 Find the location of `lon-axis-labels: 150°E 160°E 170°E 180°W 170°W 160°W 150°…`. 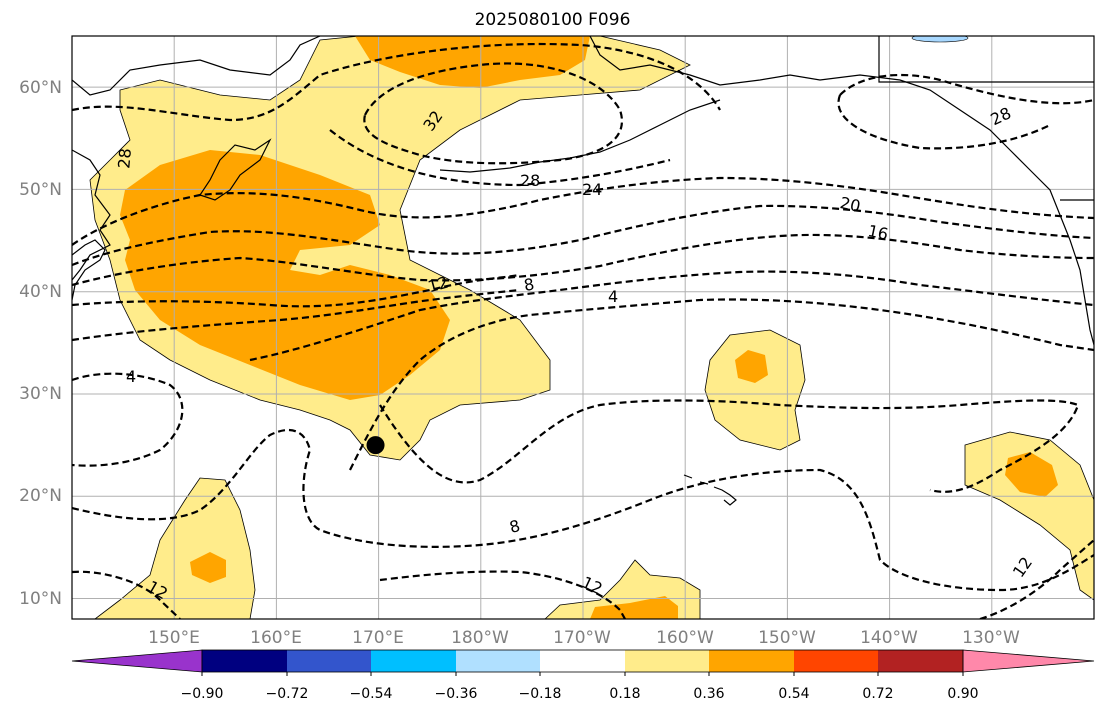

lon-axis-labels: 150°E 160°E 170°E 180°W 170°W 160°W 150°… is located at coordinates (584, 638).